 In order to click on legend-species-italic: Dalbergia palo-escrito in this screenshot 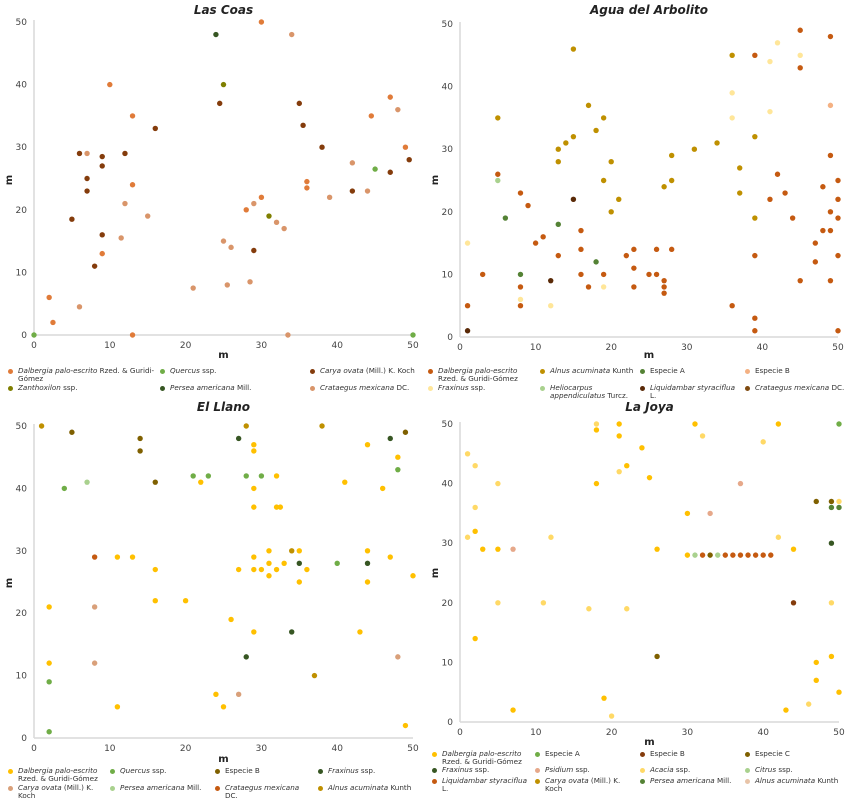, I will do `click(58, 370)`.